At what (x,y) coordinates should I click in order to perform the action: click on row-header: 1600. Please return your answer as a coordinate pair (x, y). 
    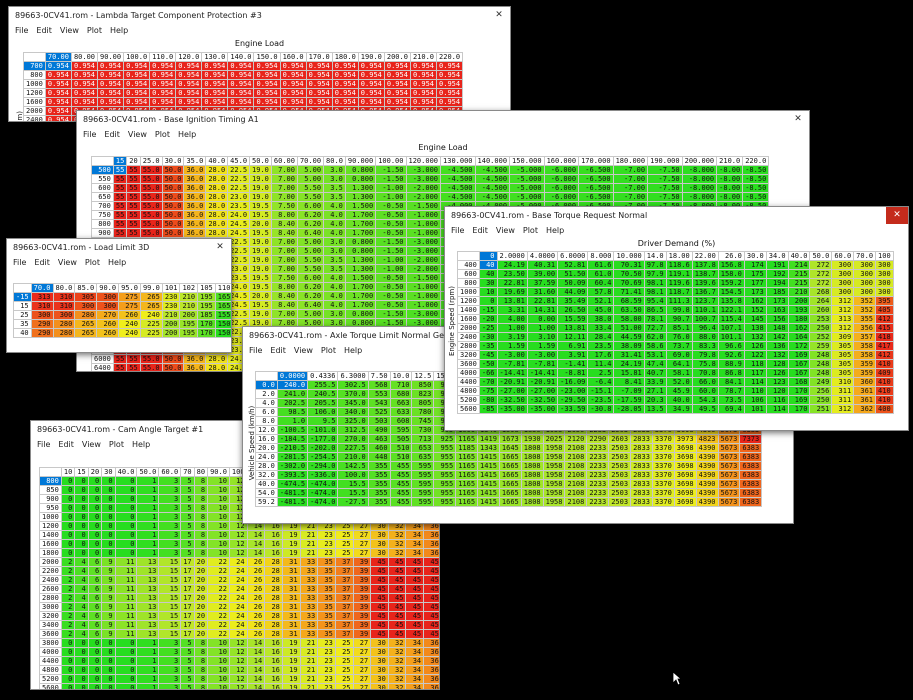
    Looking at the image, I should click on (34, 102).